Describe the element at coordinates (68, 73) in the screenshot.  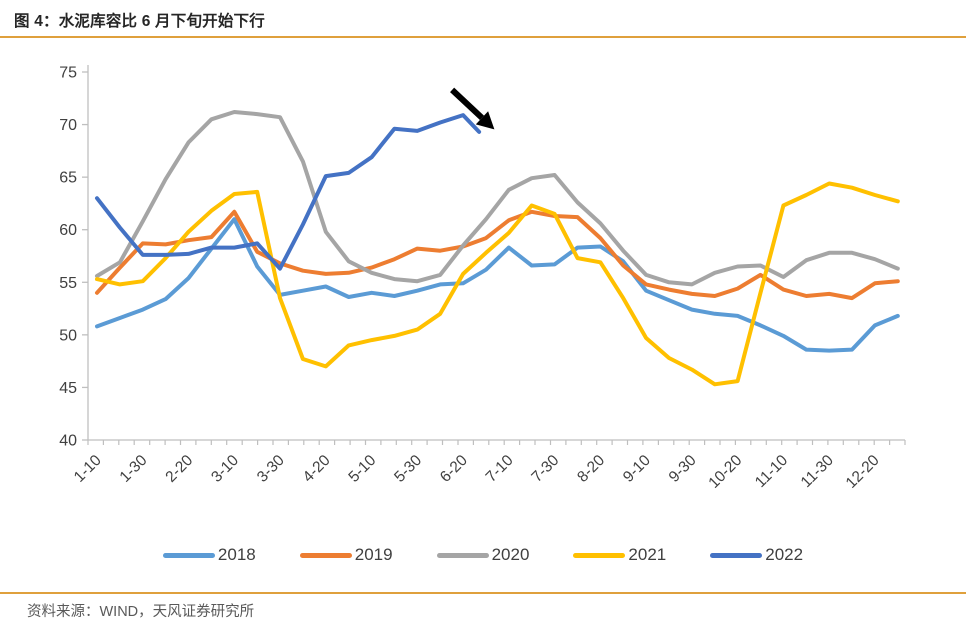
I see `y-tick-label: 75` at that location.